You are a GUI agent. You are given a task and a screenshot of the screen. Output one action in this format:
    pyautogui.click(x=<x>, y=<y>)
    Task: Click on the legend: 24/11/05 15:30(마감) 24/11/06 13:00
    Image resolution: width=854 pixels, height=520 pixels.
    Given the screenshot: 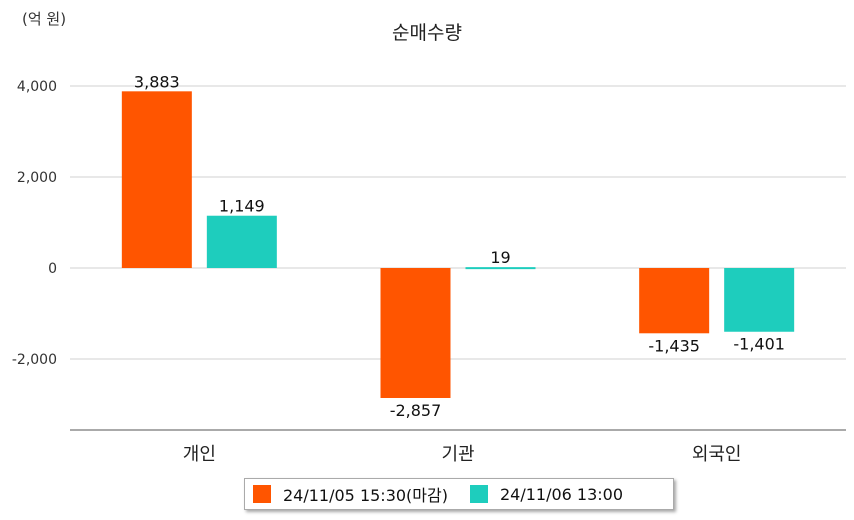 What is the action you would take?
    pyautogui.click(x=459, y=494)
    